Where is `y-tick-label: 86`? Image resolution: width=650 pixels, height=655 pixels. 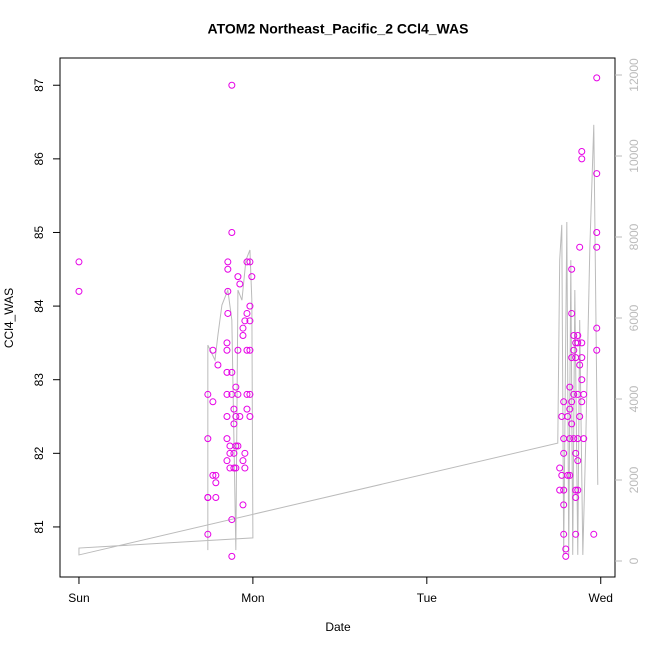
y-tick-label: 86 is located at coordinates (39, 159).